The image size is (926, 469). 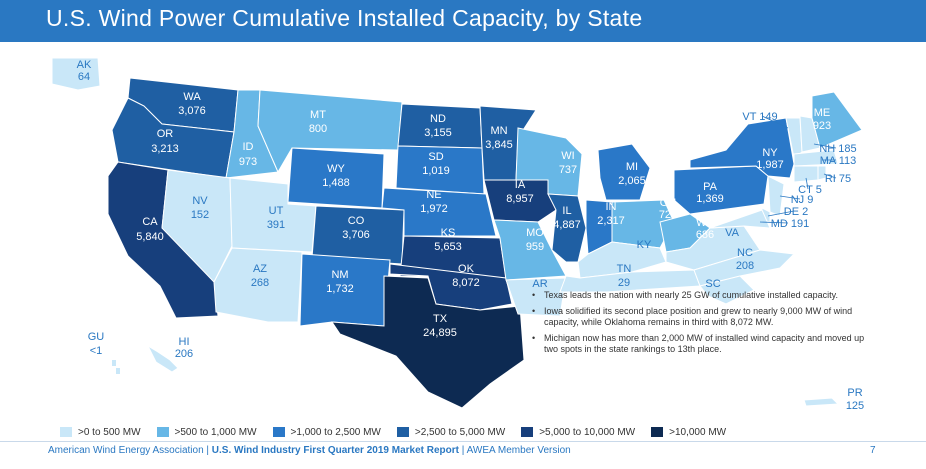 What do you see at coordinates (822, 126) in the screenshot?
I see `state-value-me: 923` at bounding box center [822, 126].